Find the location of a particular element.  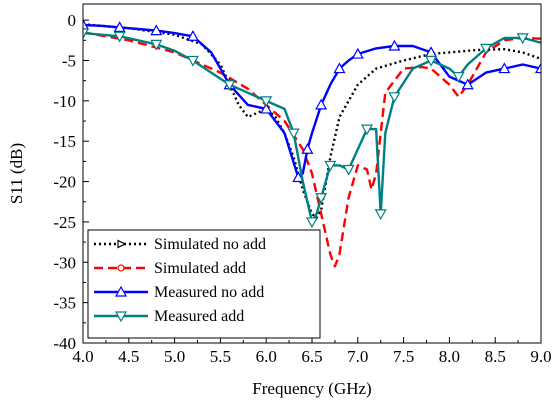

legend-box is located at coordinates (204, 284).